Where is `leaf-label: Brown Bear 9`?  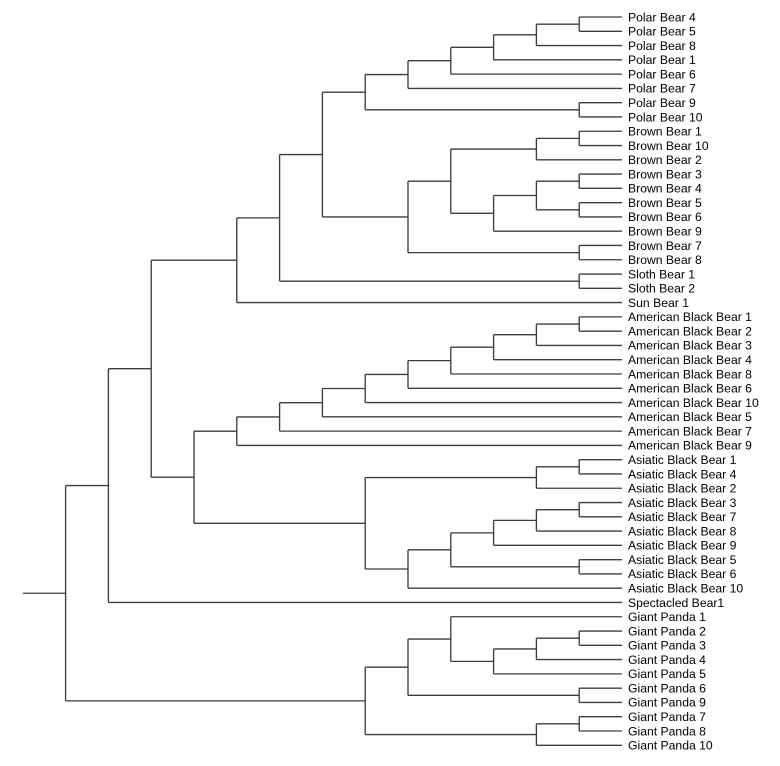
leaf-label: Brown Bear 9 is located at coordinates (665, 232).